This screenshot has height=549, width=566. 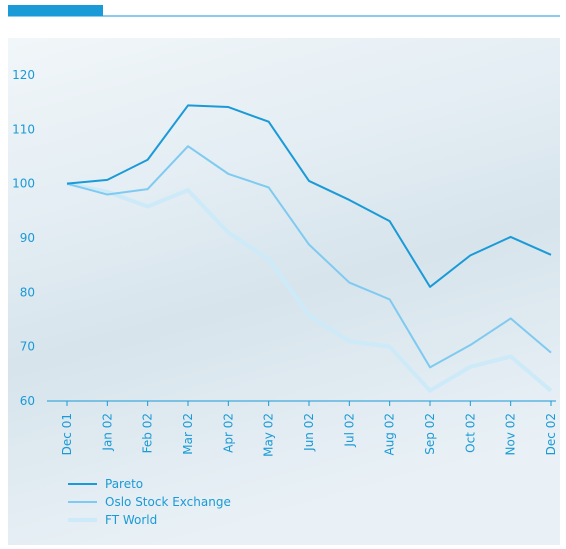 What do you see at coordinates (27, 401) in the screenshot?
I see `y-tick-label: 60` at bounding box center [27, 401].